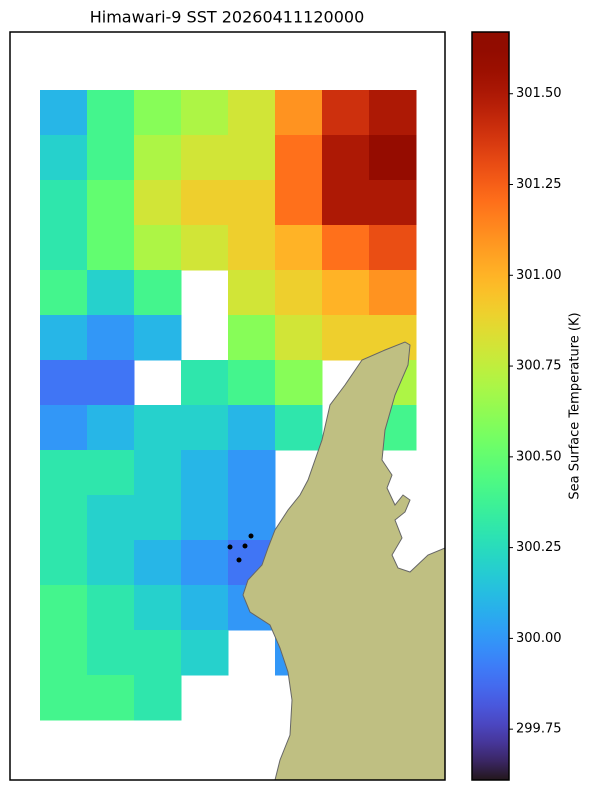  What do you see at coordinates (227, 17) in the screenshot?
I see `chart-title: Himawari-9 SST 20260411120000` at bounding box center [227, 17].